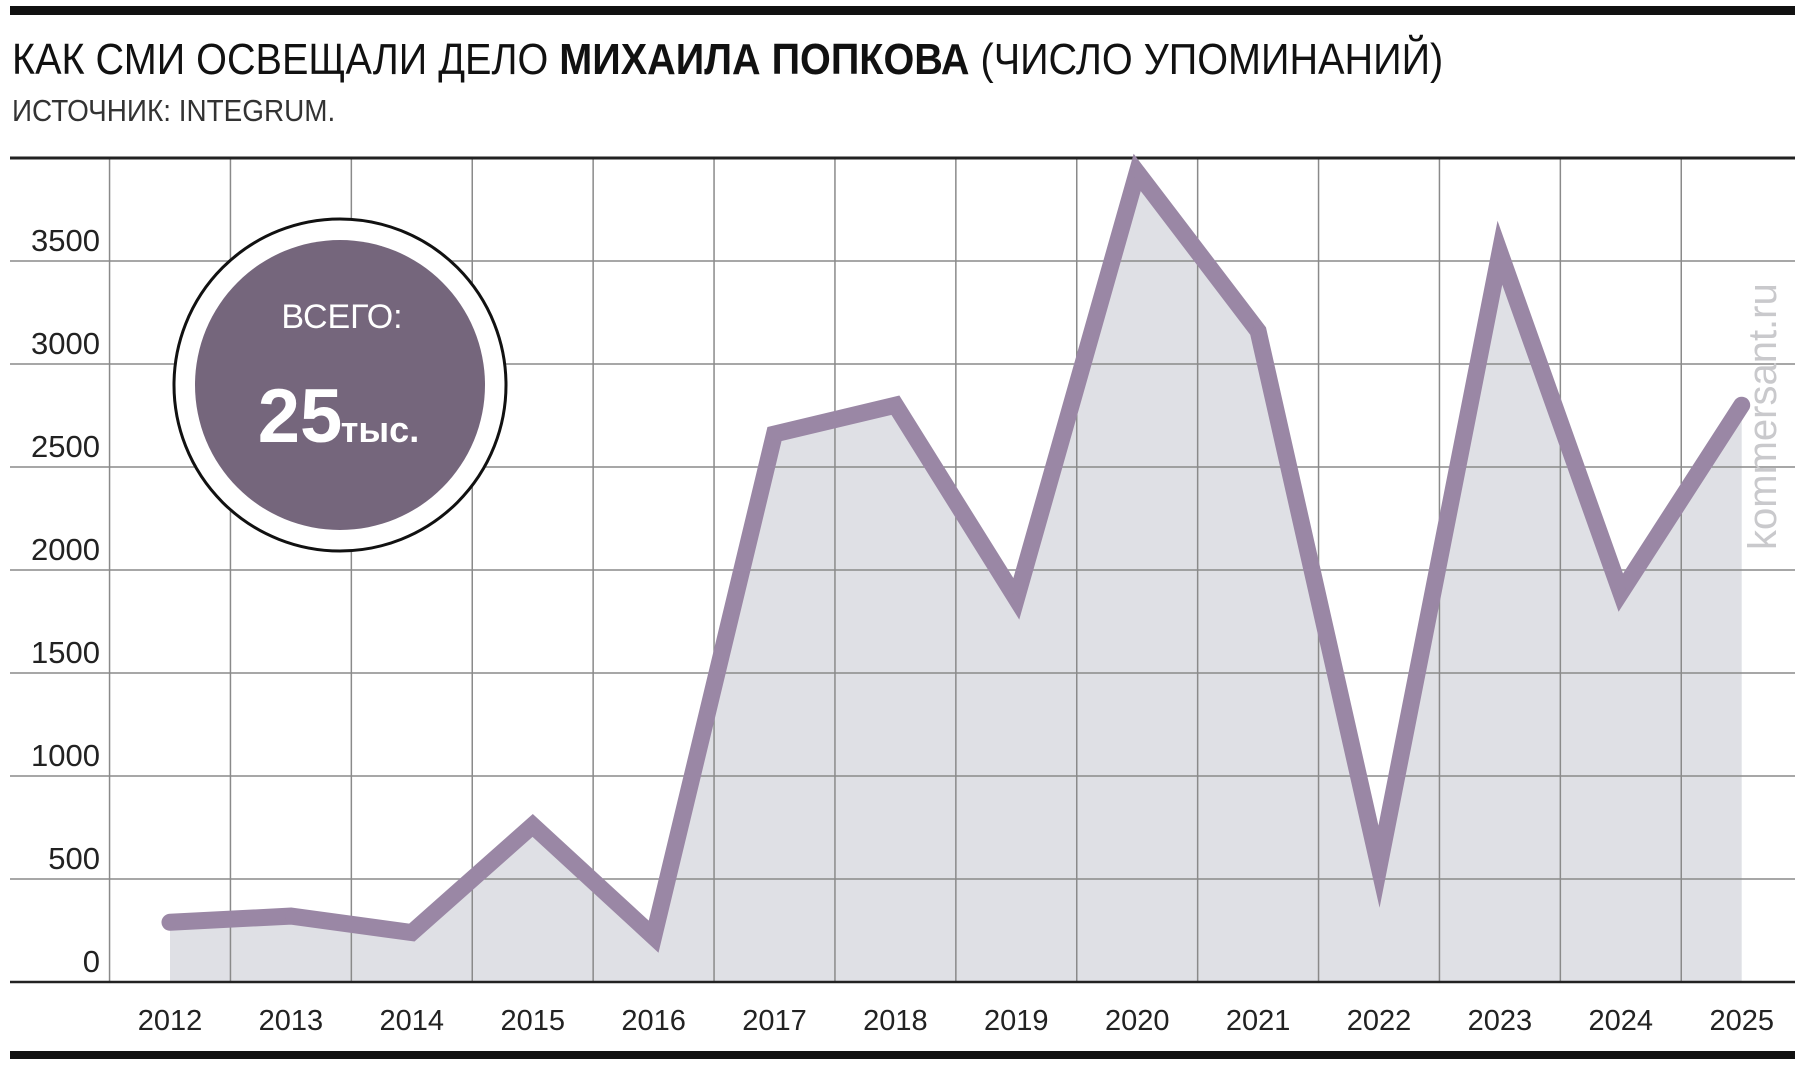 The height and width of the screenshot is (1066, 1806). What do you see at coordinates (1379, 1021) in the screenshot?
I see `x-tick-label: 2022` at bounding box center [1379, 1021].